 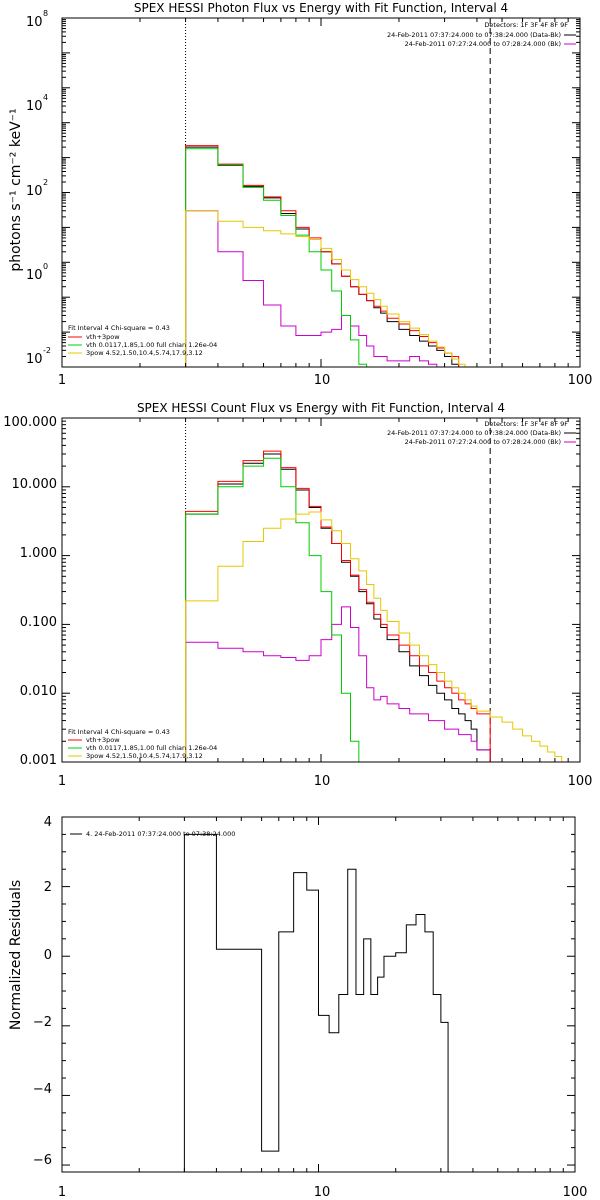 I want to click on ytick-label: 10⁸, so click(x=37, y=19).